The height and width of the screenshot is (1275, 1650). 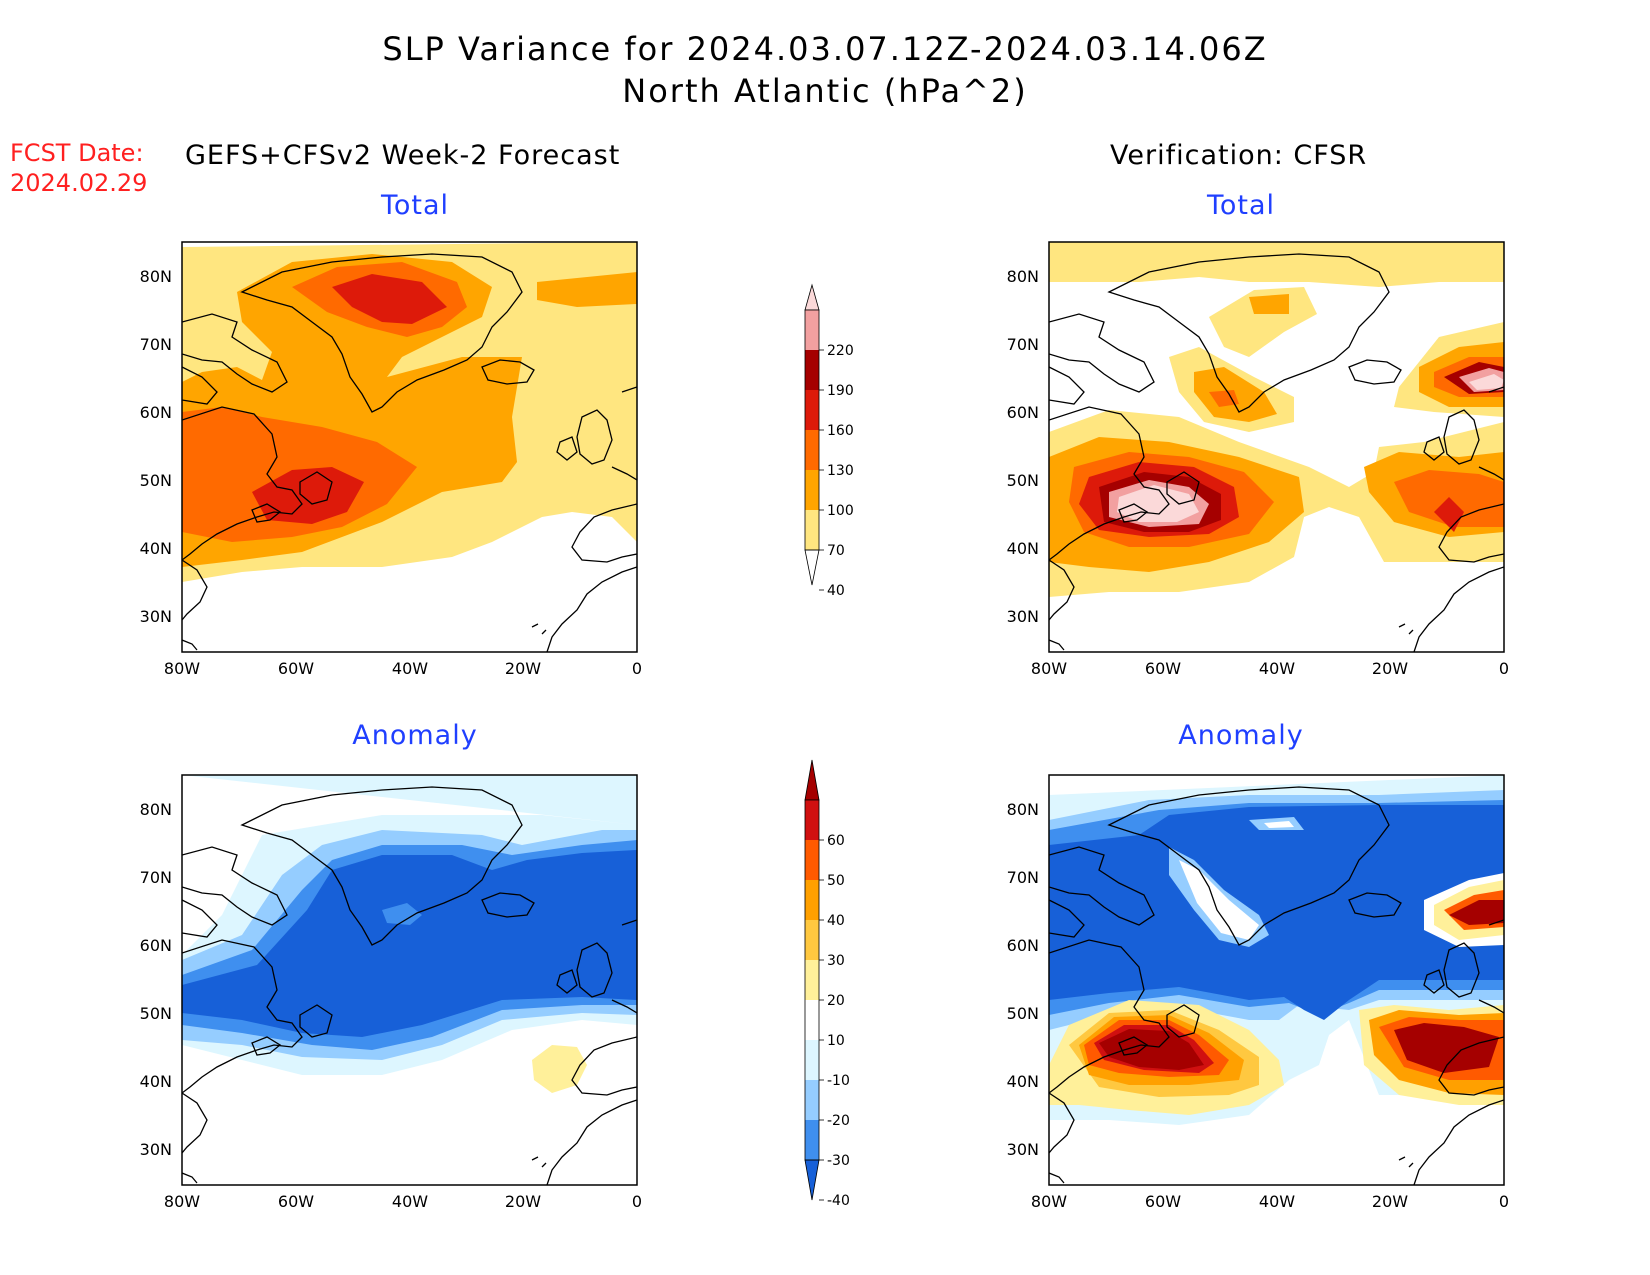 I want to click on anomaly-colorbar-level-label: 40, so click(x=836, y=921).